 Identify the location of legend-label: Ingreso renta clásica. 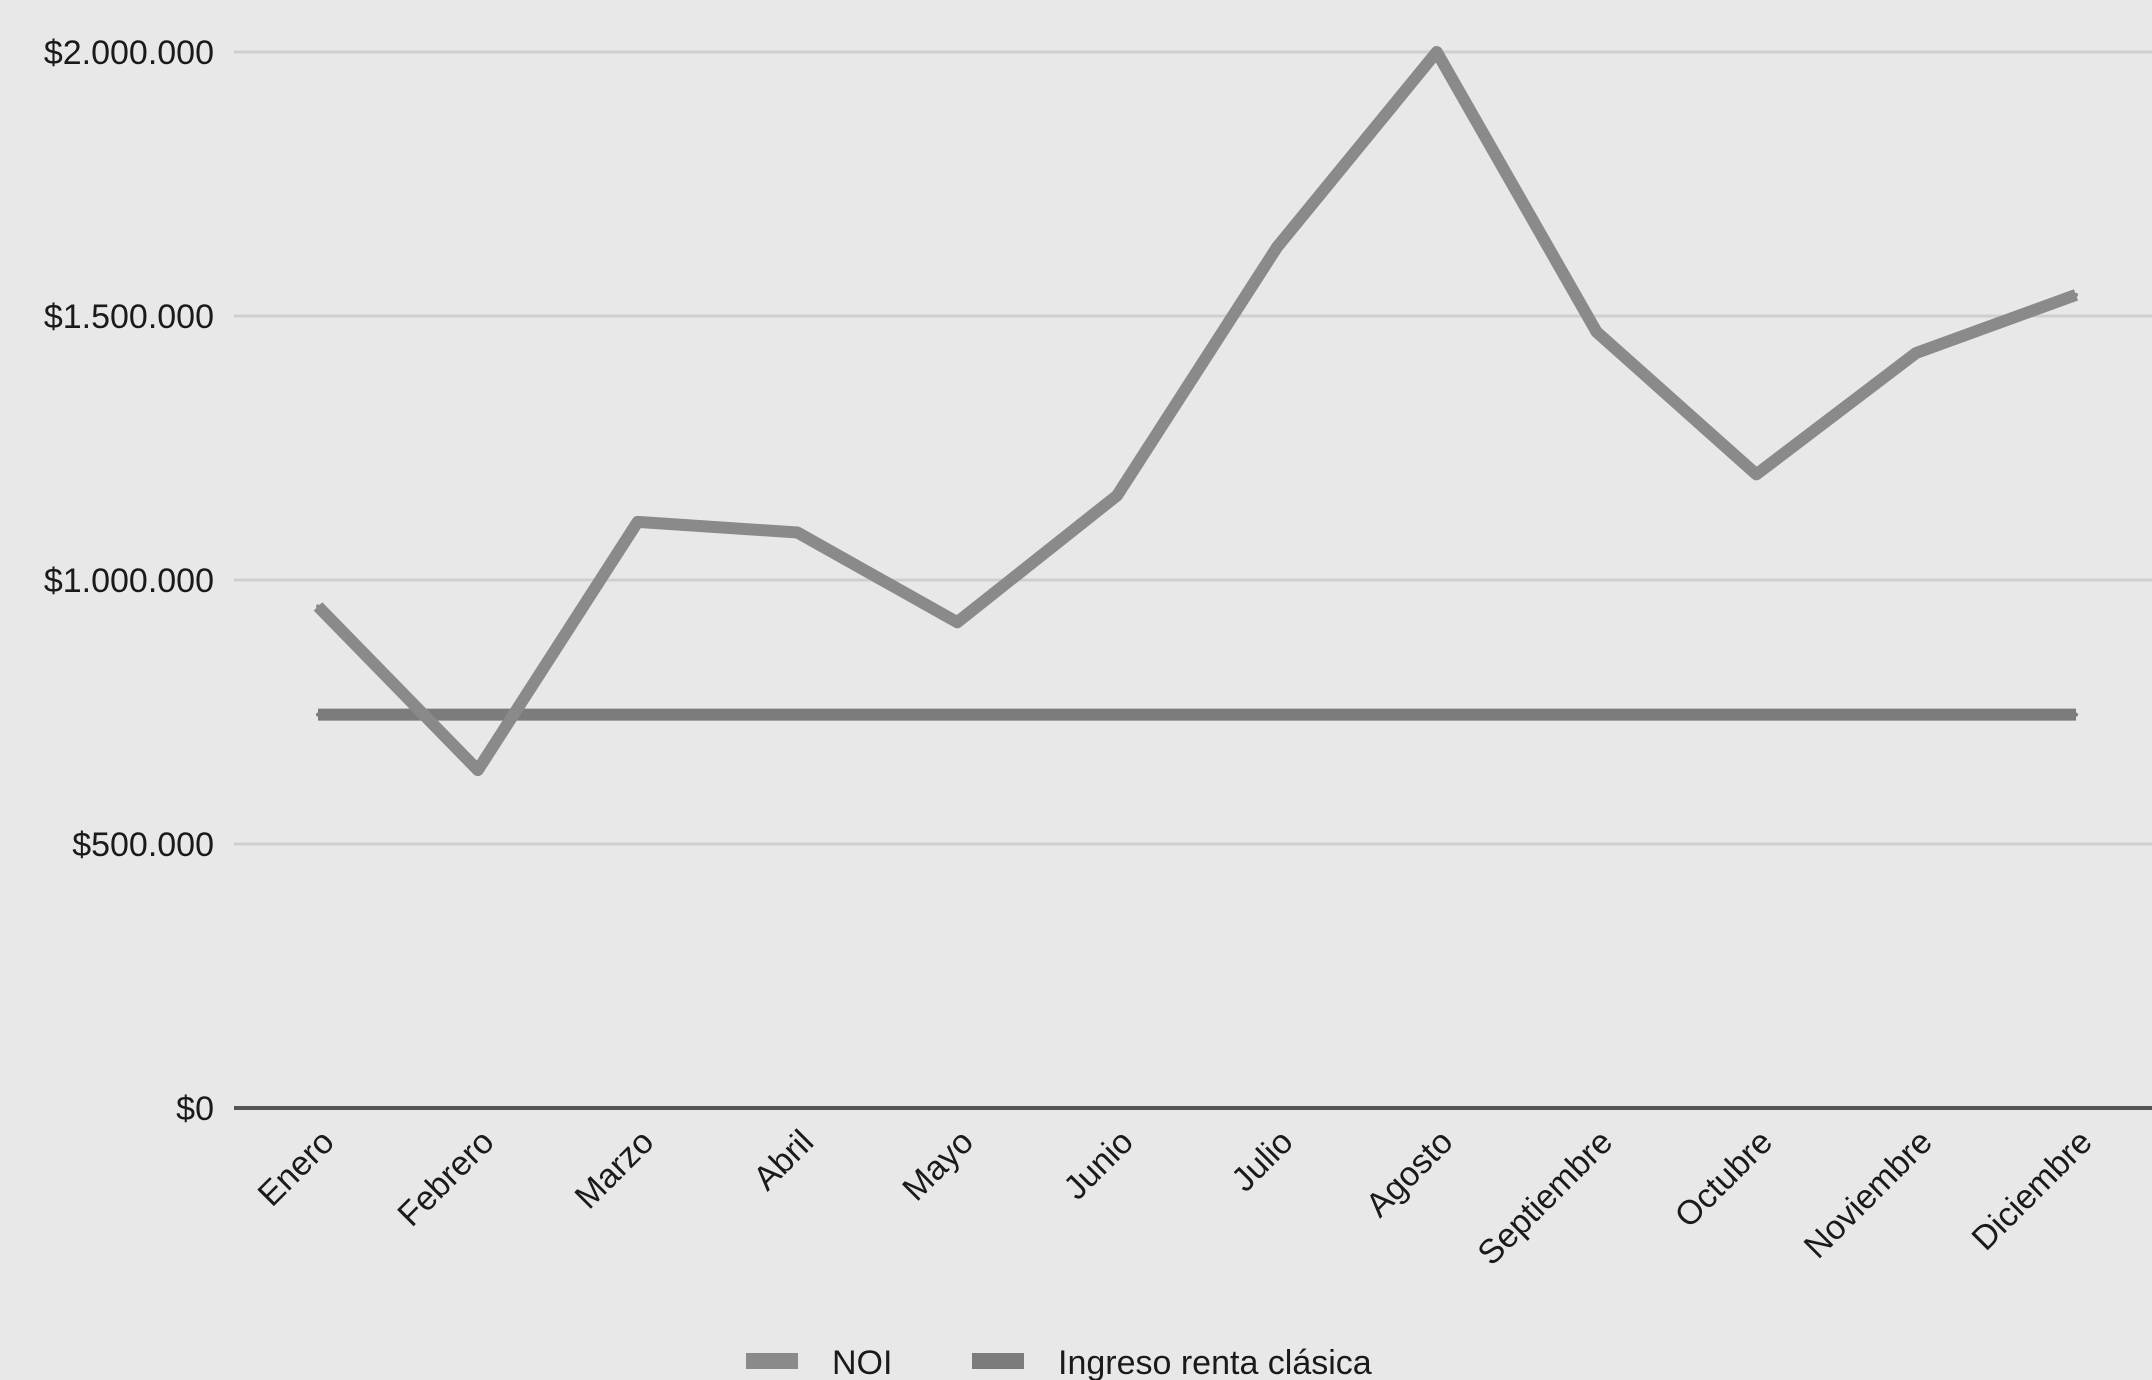
(1215, 1362).